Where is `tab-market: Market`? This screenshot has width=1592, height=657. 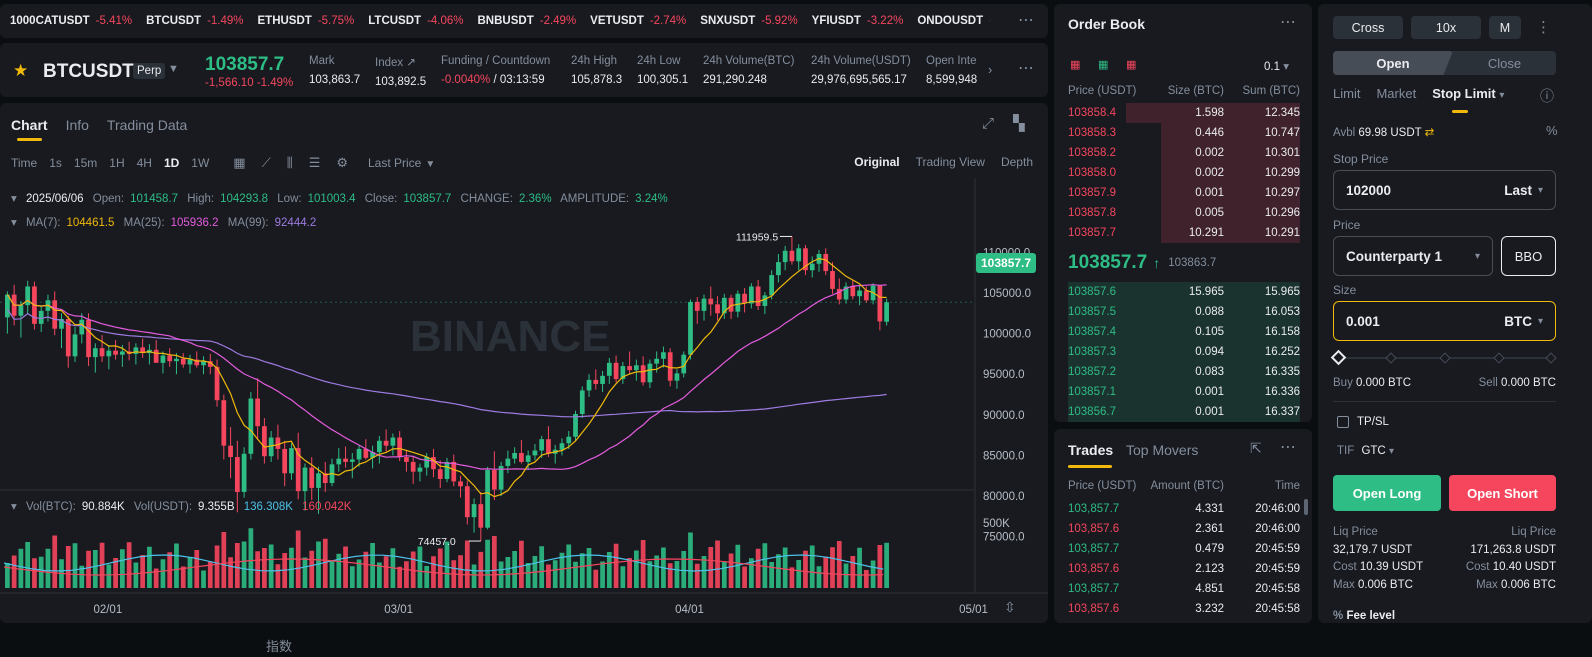 tab-market: Market is located at coordinates (1396, 93).